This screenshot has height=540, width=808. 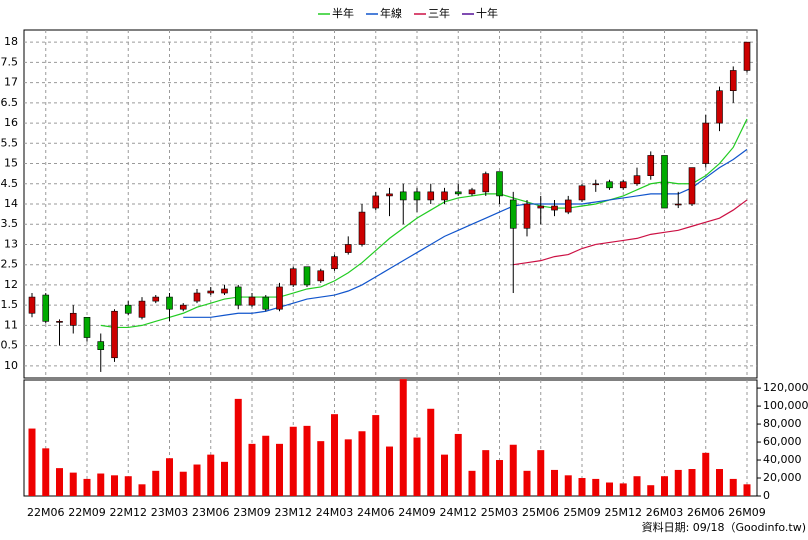 What do you see at coordinates (630, 232) in the screenshot?
I see `ma-line` at bounding box center [630, 232].